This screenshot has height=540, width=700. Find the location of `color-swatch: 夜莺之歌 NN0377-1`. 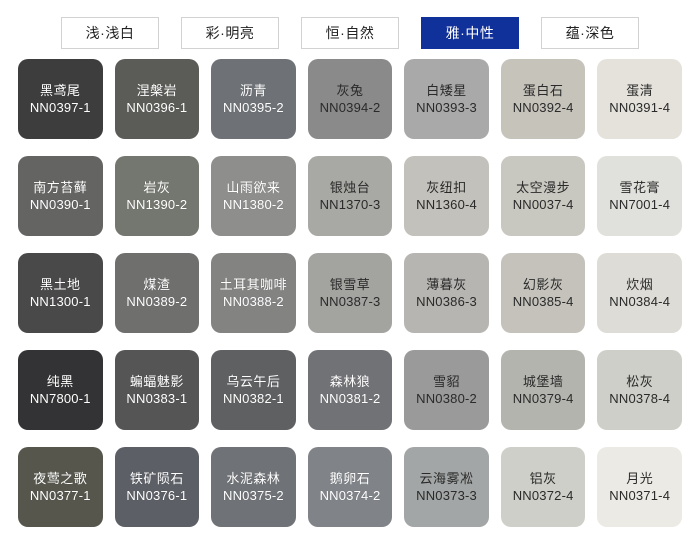

color-swatch: 夜莺之歌 NN0377-1 is located at coordinates (60, 487).